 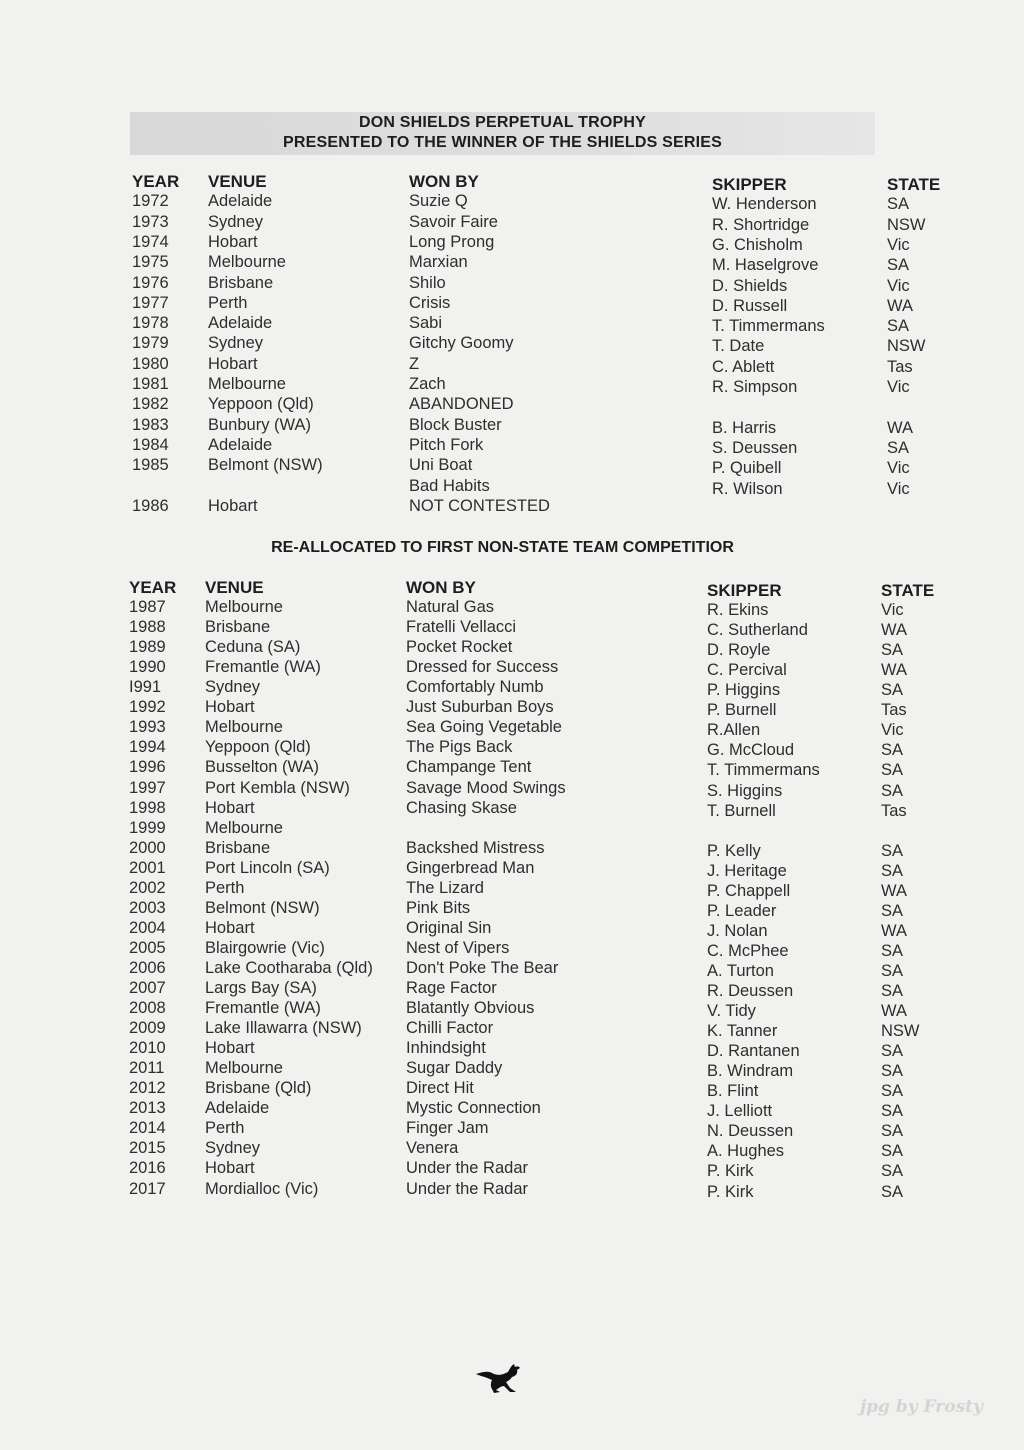 What do you see at coordinates (426, 323) in the screenshot?
I see `cell-won-by: Sabi` at bounding box center [426, 323].